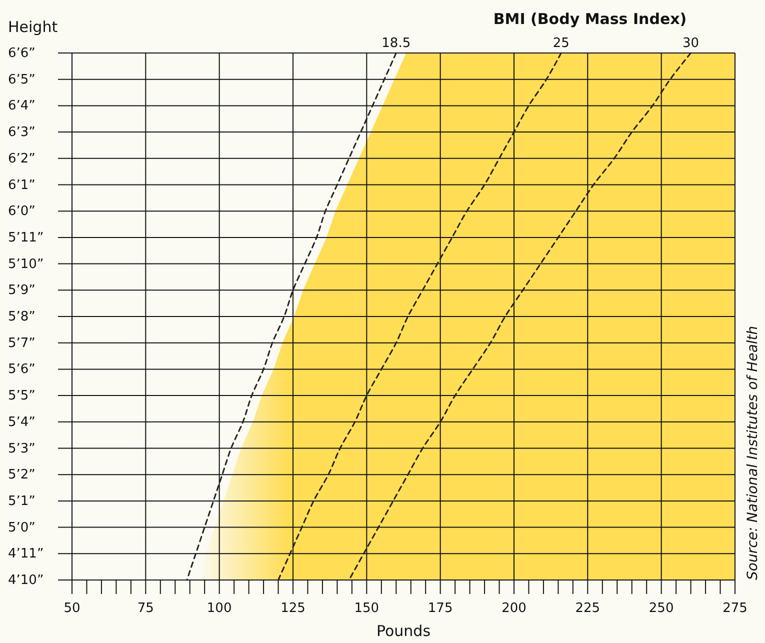  What do you see at coordinates (22, 343) in the screenshot?
I see `y-tick-label: 5’7”` at bounding box center [22, 343].